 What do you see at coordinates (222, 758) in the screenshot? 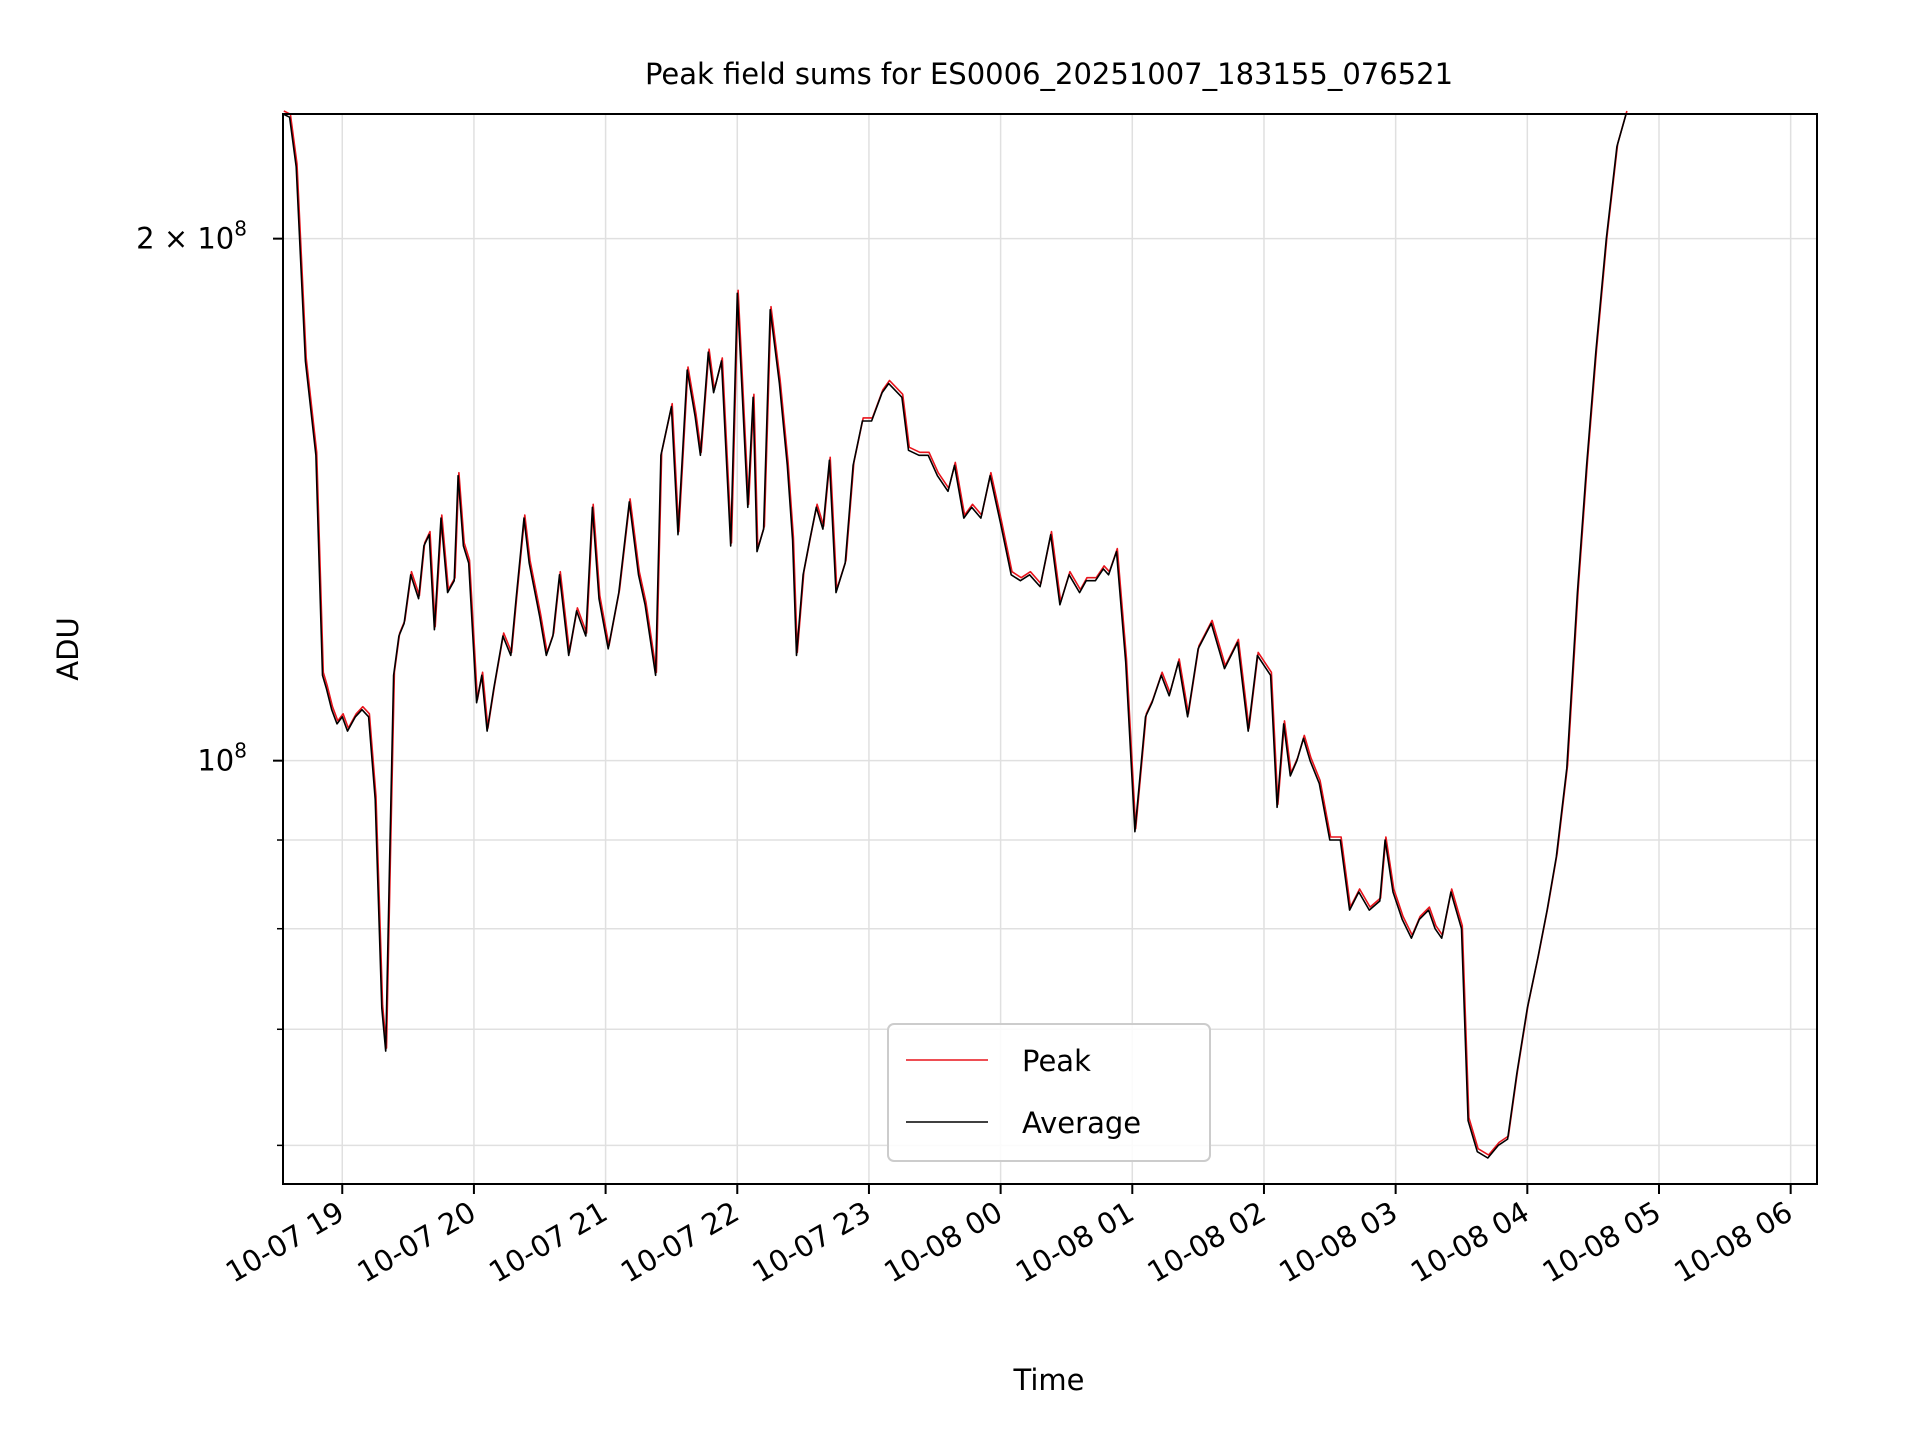
I see `y-tick-label: 108` at bounding box center [222, 758].